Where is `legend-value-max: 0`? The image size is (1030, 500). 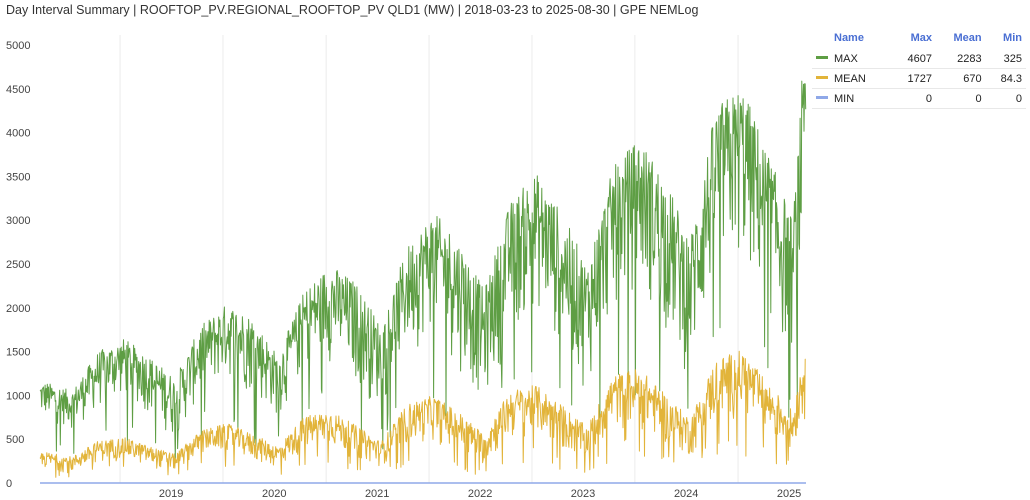 legend-value-max: 0 is located at coordinates (913, 98).